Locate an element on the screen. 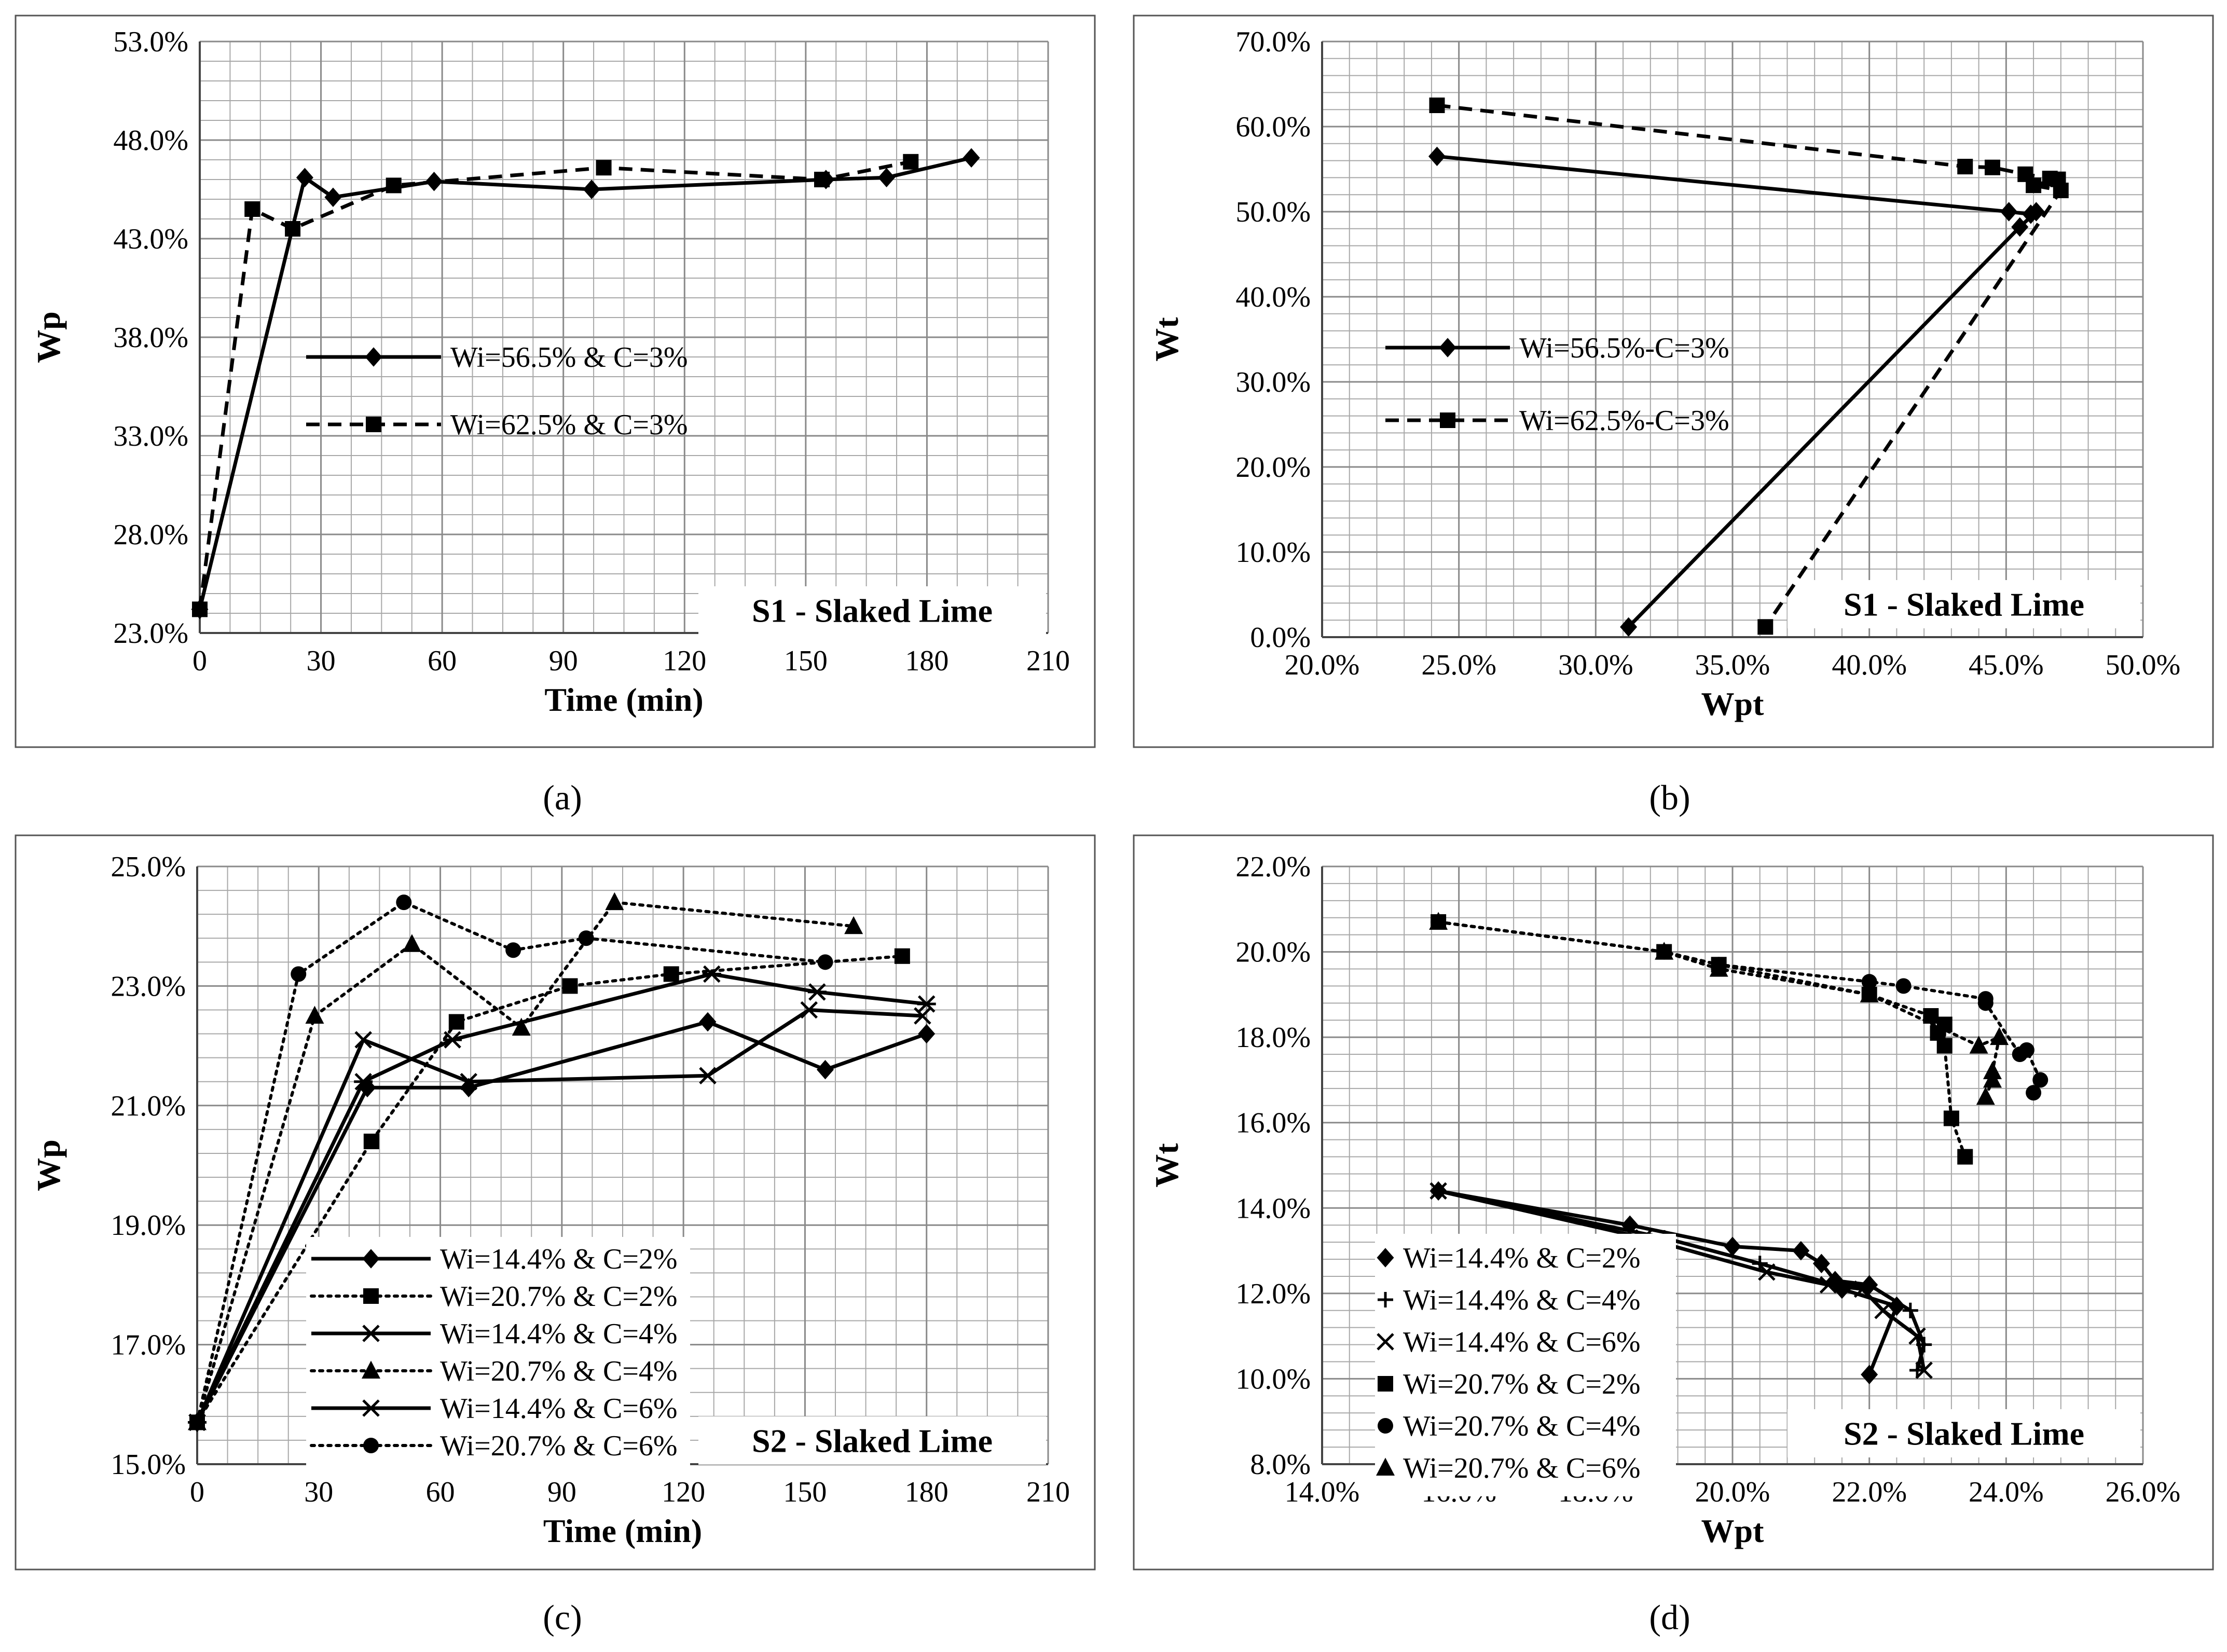  chart-d-legend-item: Wi=14.4% & C=6% is located at coordinates (1509, 1342).